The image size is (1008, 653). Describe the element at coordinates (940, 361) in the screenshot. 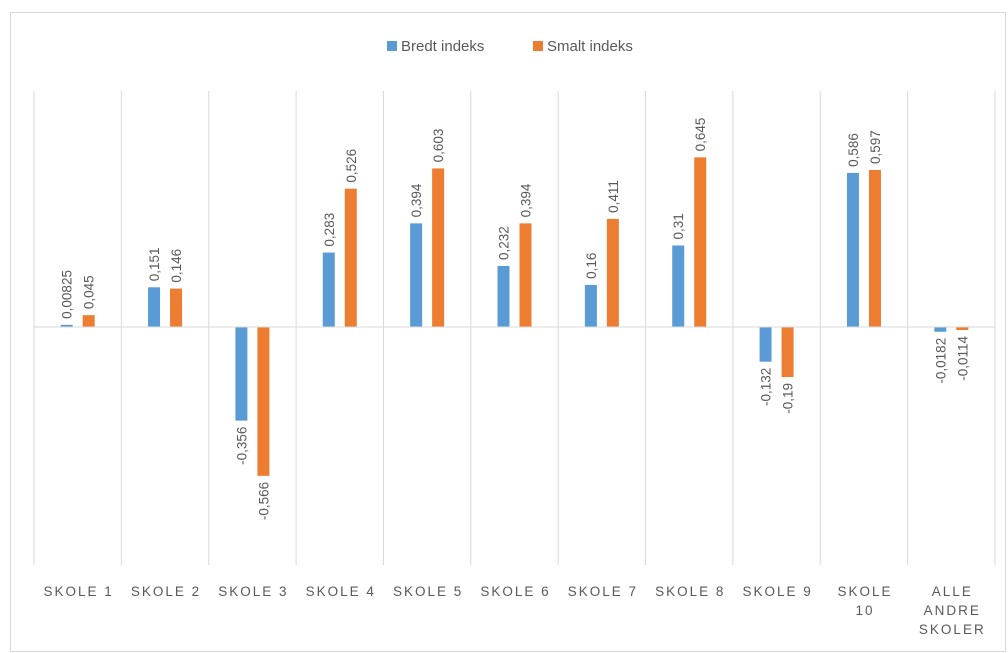

I see `data-label: -0,0182` at that location.